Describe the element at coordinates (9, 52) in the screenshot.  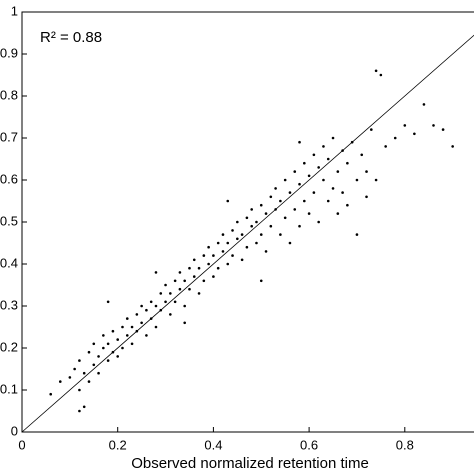
I see `y-tick-label: 0.9` at that location.